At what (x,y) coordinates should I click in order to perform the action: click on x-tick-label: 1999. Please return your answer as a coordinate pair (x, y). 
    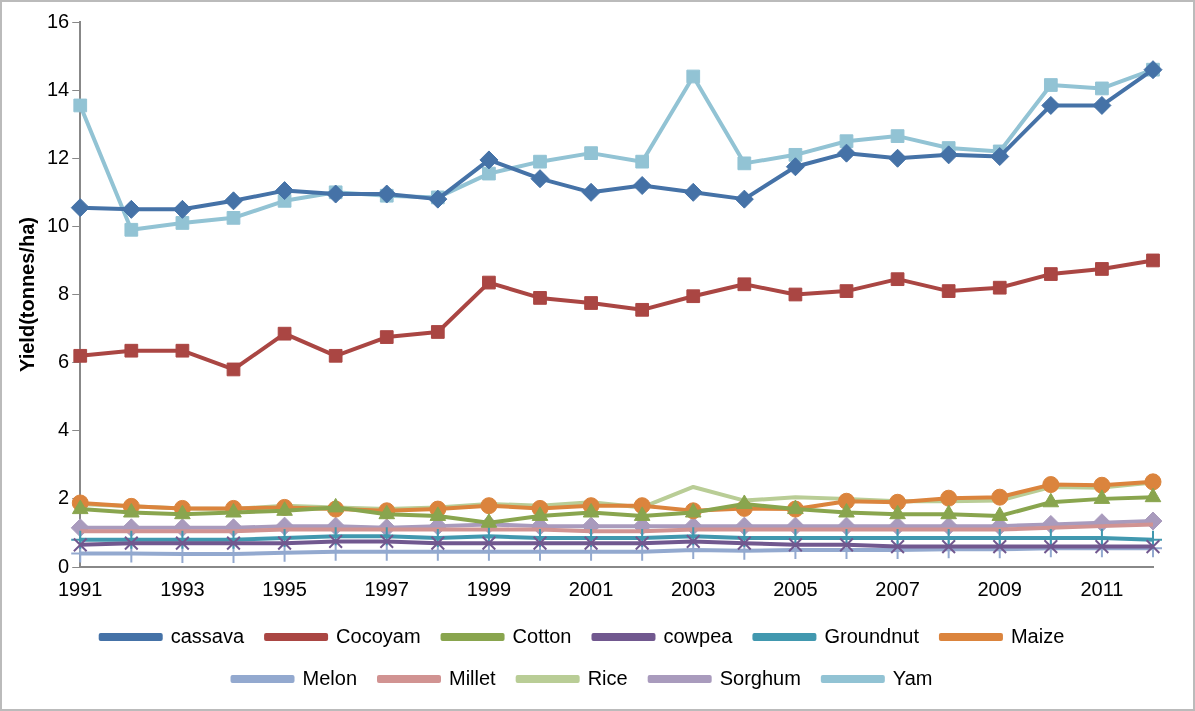
    Looking at the image, I should click on (489, 588).